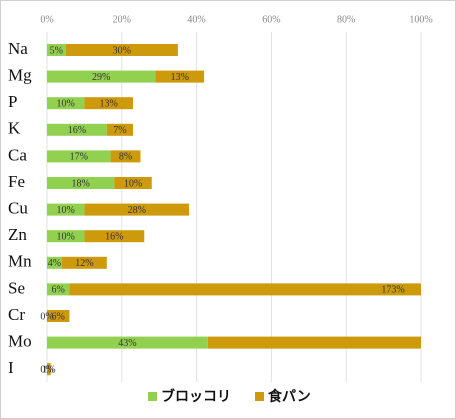 Image resolution: width=456 pixels, height=419 pixels. I want to click on value-label: 18%, so click(80, 183).